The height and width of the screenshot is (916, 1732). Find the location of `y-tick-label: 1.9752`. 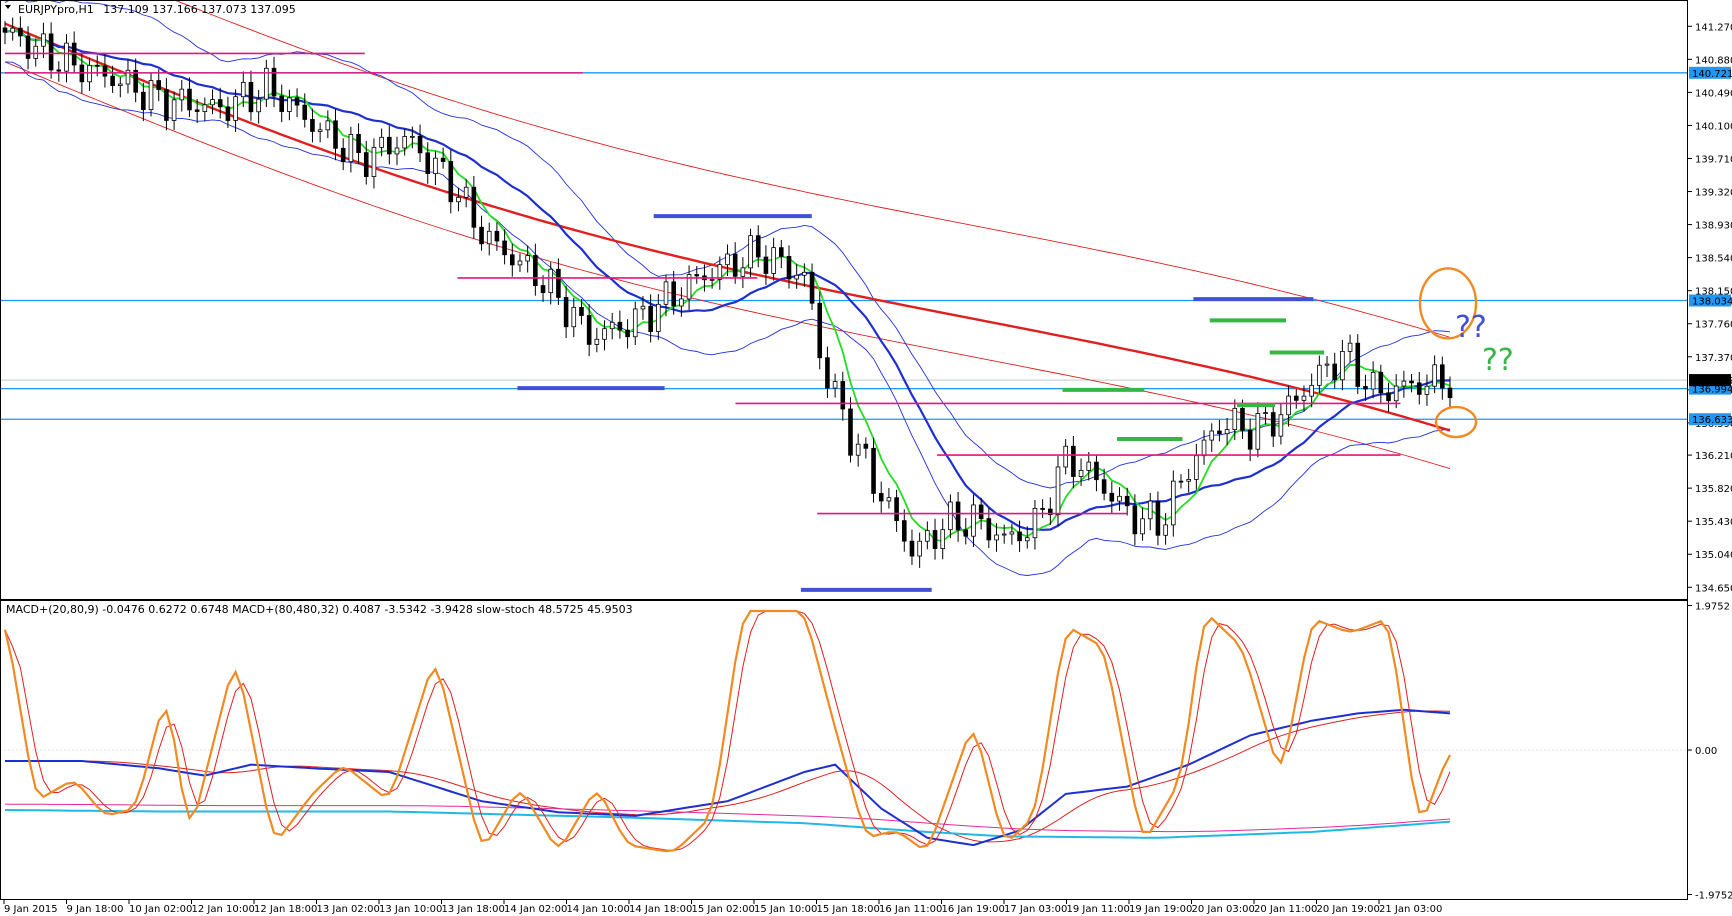

y-tick-label: 1.9752 is located at coordinates (1712, 606).